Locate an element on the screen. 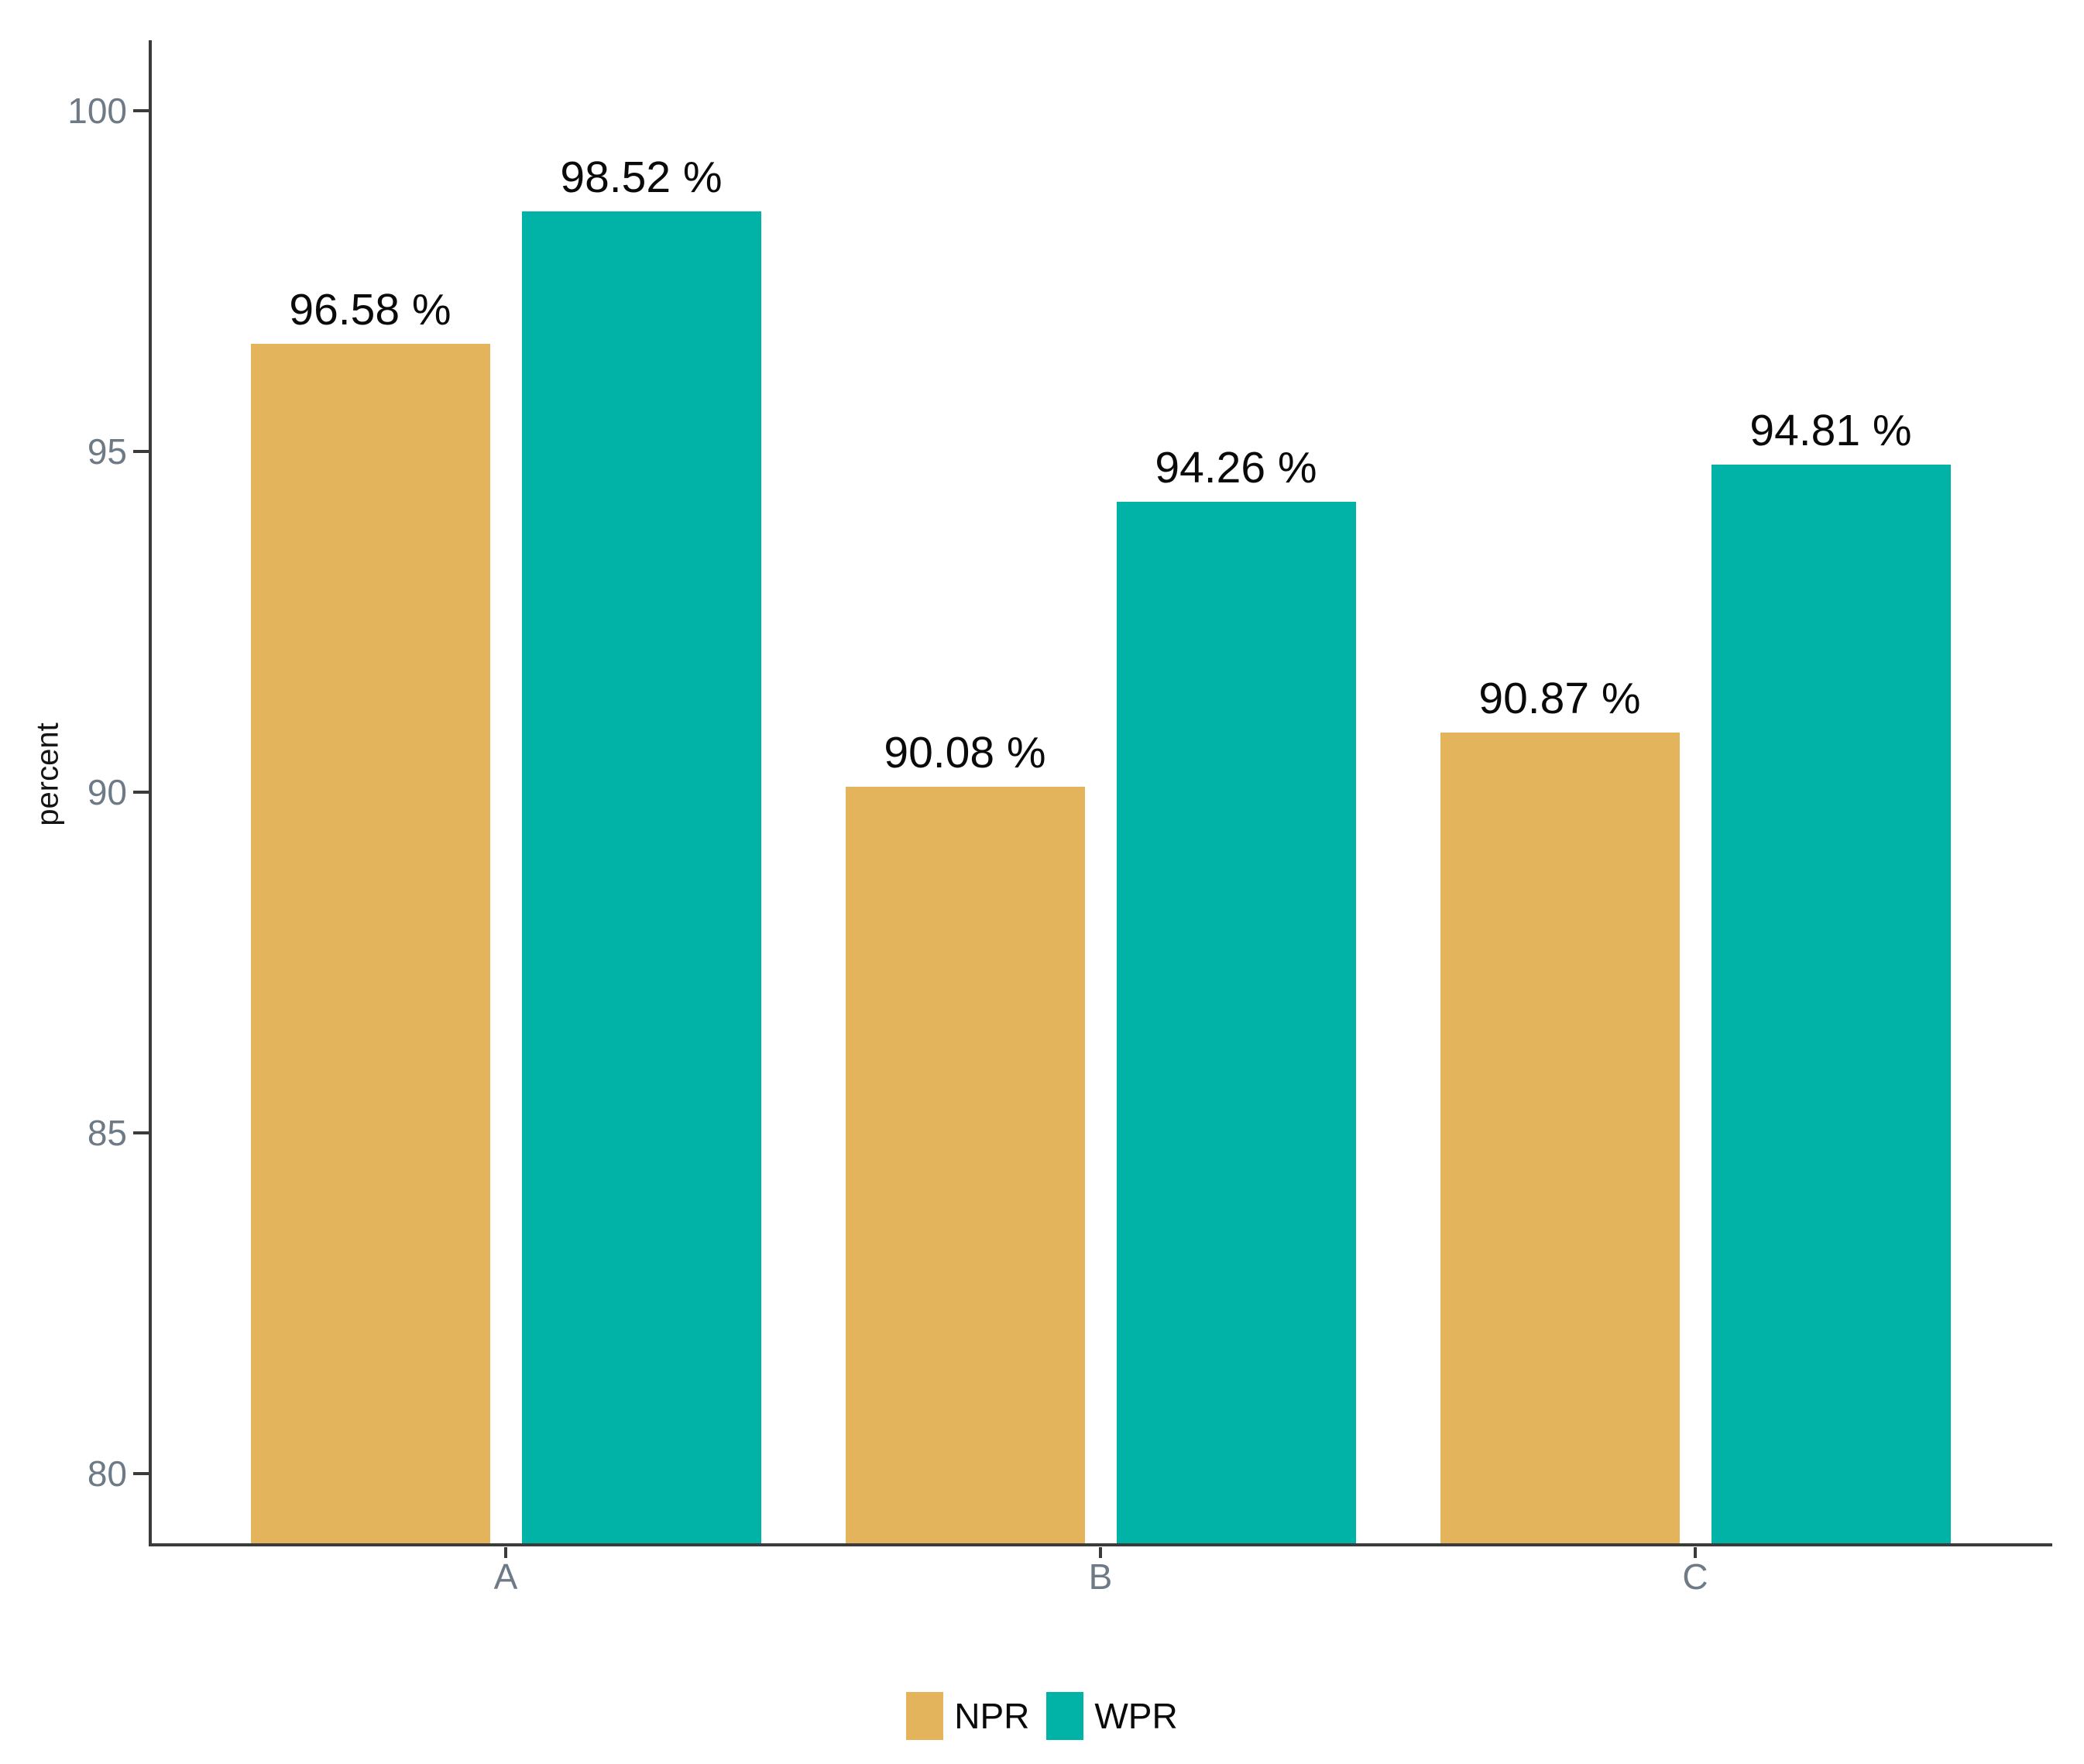 This screenshot has height=1764, width=2084. x-tick-label: C is located at coordinates (1695, 1576).